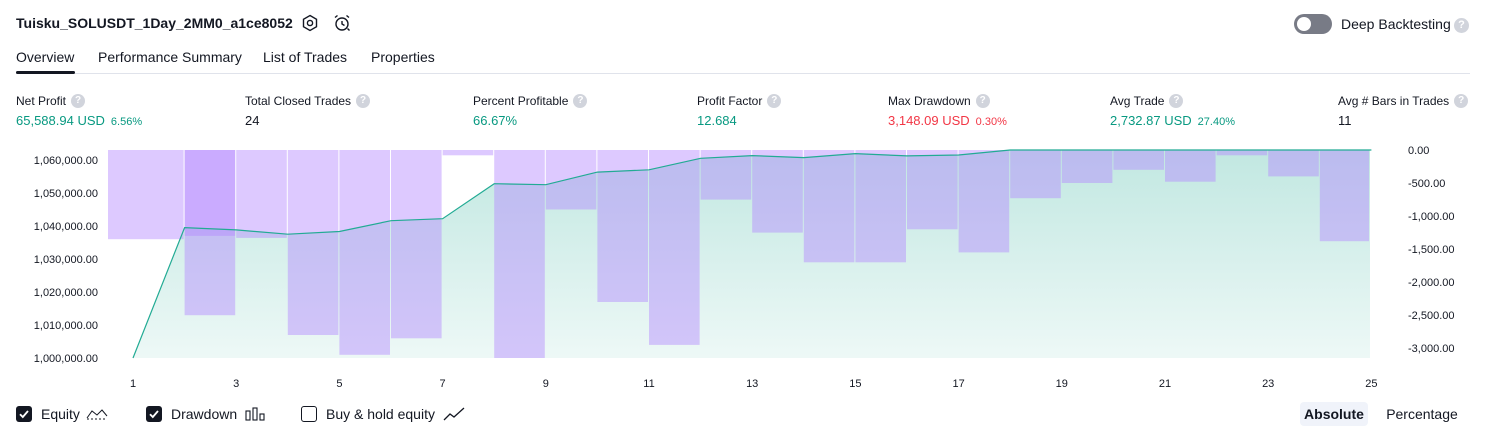  Describe the element at coordinates (1431, 349) in the screenshot. I see `y-right-tick-label: -3,000.00` at that location.